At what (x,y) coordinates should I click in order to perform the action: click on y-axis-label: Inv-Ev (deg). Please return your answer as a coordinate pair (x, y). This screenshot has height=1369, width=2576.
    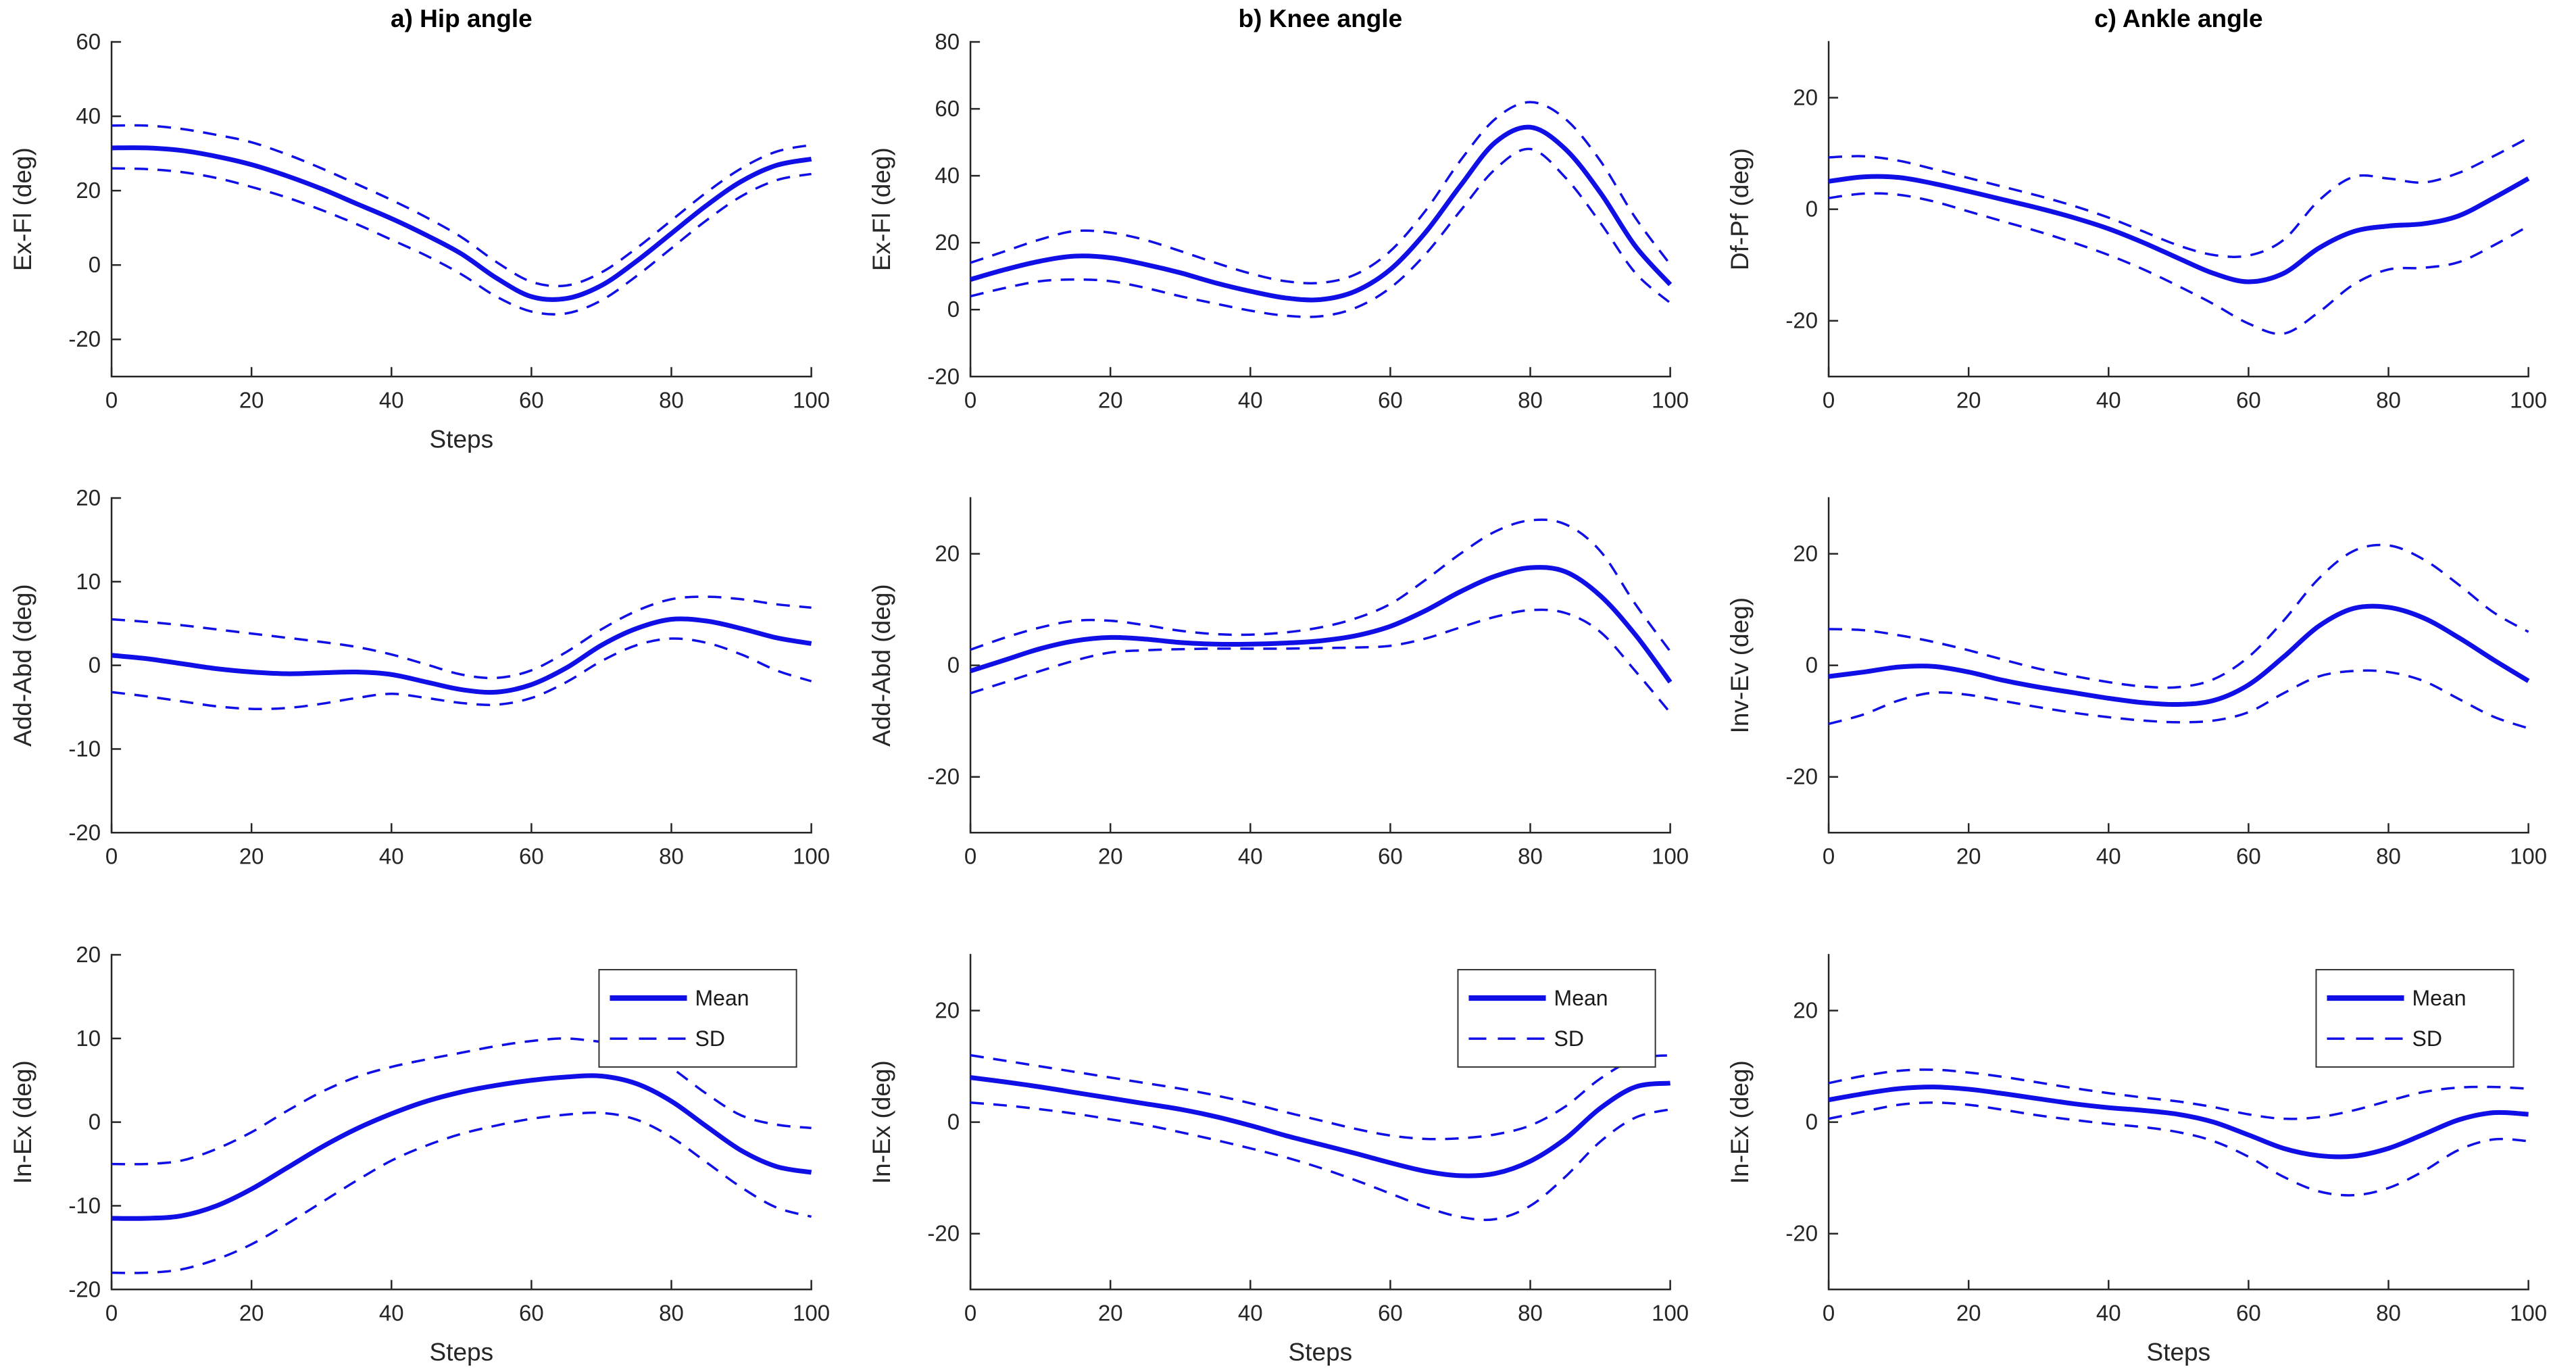
    Looking at the image, I should click on (1740, 665).